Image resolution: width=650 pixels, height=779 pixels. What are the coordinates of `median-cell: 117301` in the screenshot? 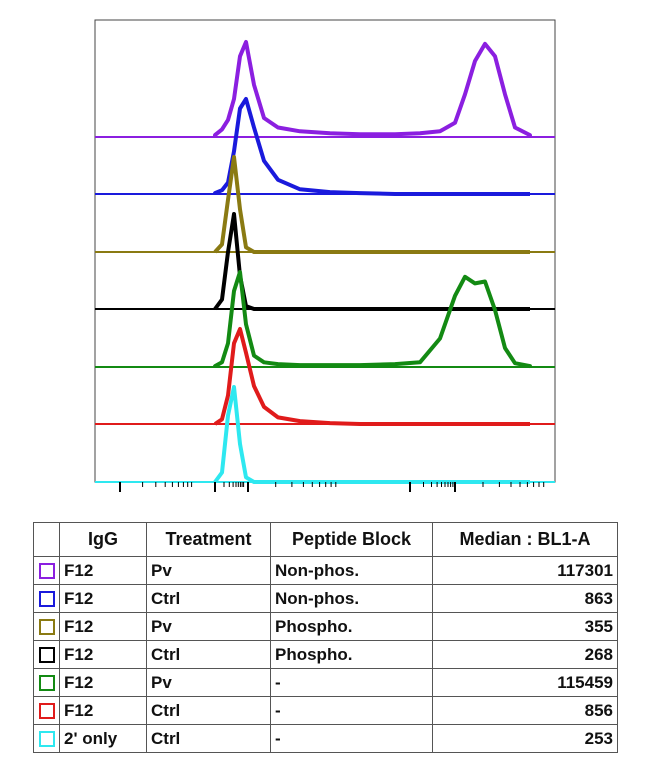 It's located at (525, 570).